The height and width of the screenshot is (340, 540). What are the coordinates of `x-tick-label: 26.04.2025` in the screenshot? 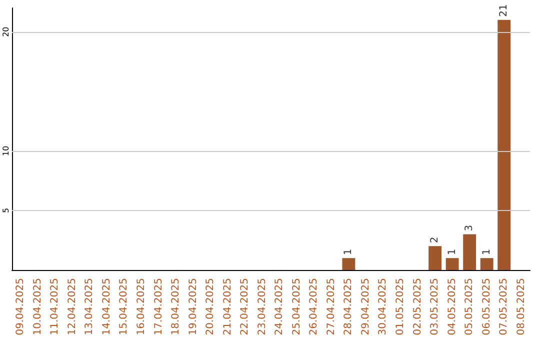 It's located at (314, 307).